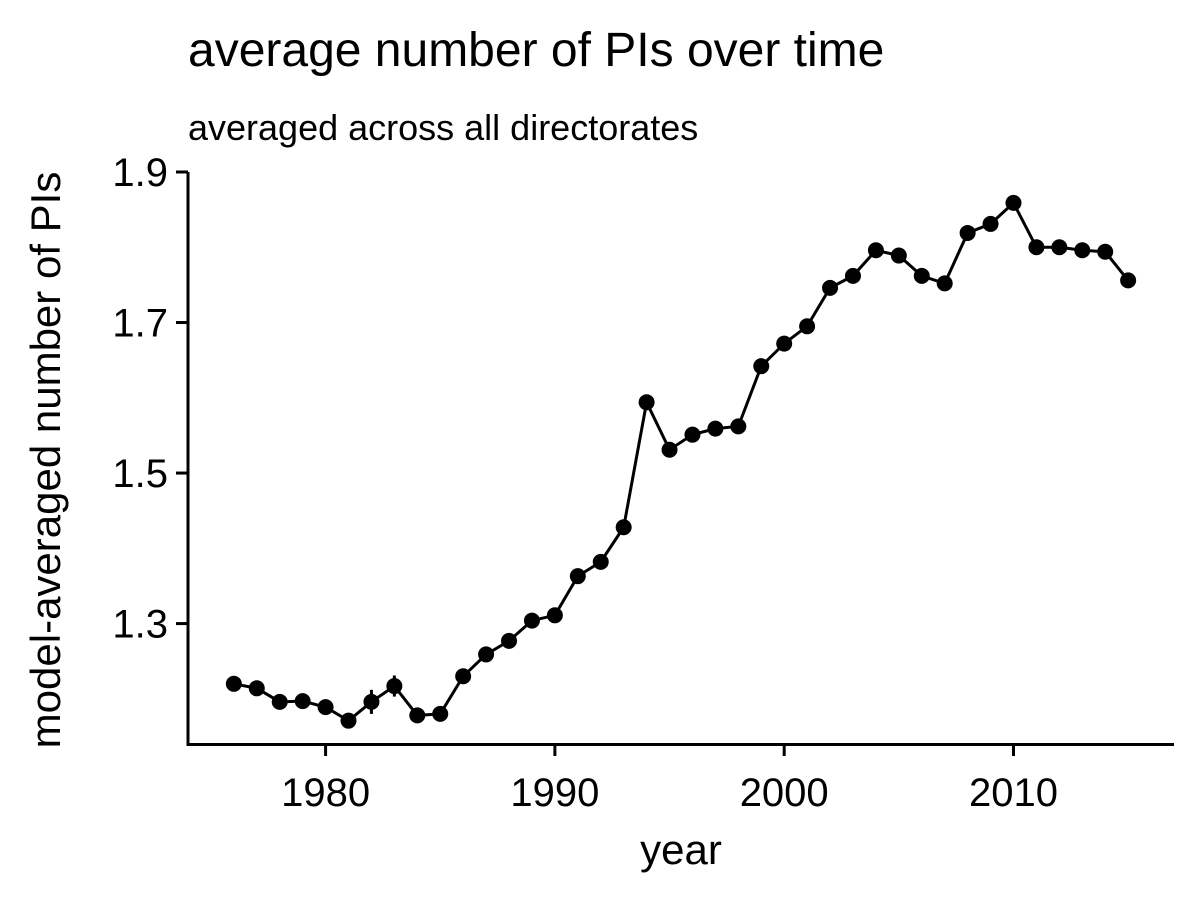  Describe the element at coordinates (536, 50) in the screenshot. I see `chart-title: average number of PIs over time` at that location.